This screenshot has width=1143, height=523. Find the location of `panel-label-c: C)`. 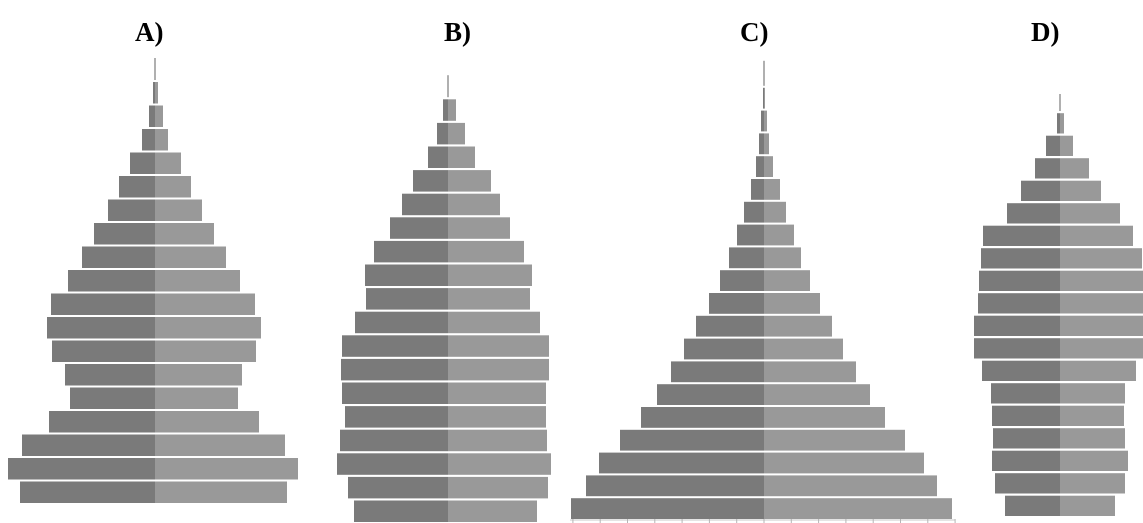

panel-label-c: C) is located at coordinates (754, 32).